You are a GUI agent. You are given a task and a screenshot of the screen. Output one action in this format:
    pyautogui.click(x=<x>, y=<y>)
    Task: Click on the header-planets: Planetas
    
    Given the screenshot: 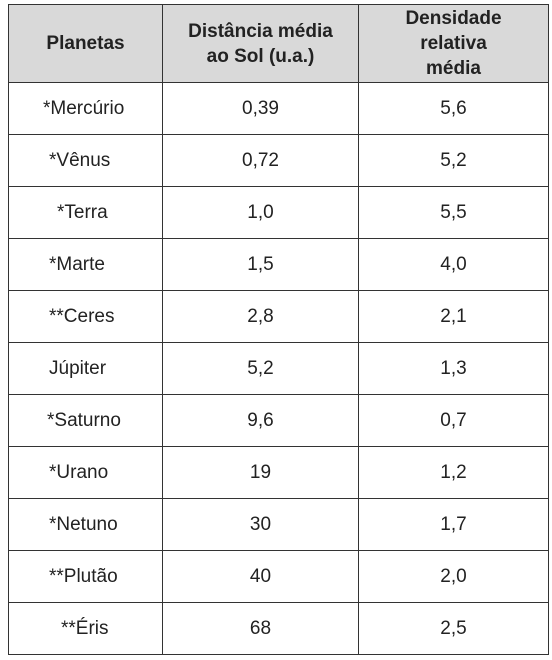 What is the action you would take?
    pyautogui.click(x=85, y=43)
    